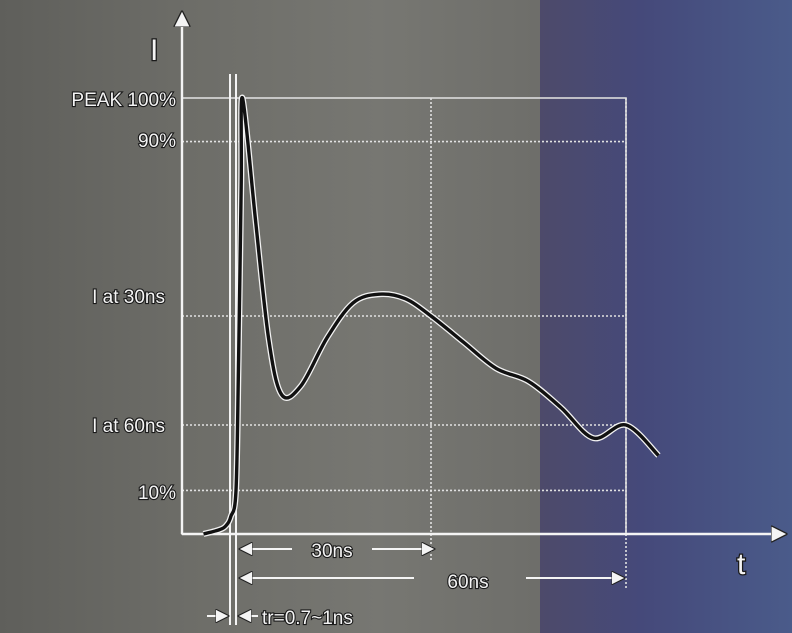 The height and width of the screenshot is (633, 792). What do you see at coordinates (128, 426) in the screenshot?
I see `y-tick-label-i60: I at 60ns` at bounding box center [128, 426].